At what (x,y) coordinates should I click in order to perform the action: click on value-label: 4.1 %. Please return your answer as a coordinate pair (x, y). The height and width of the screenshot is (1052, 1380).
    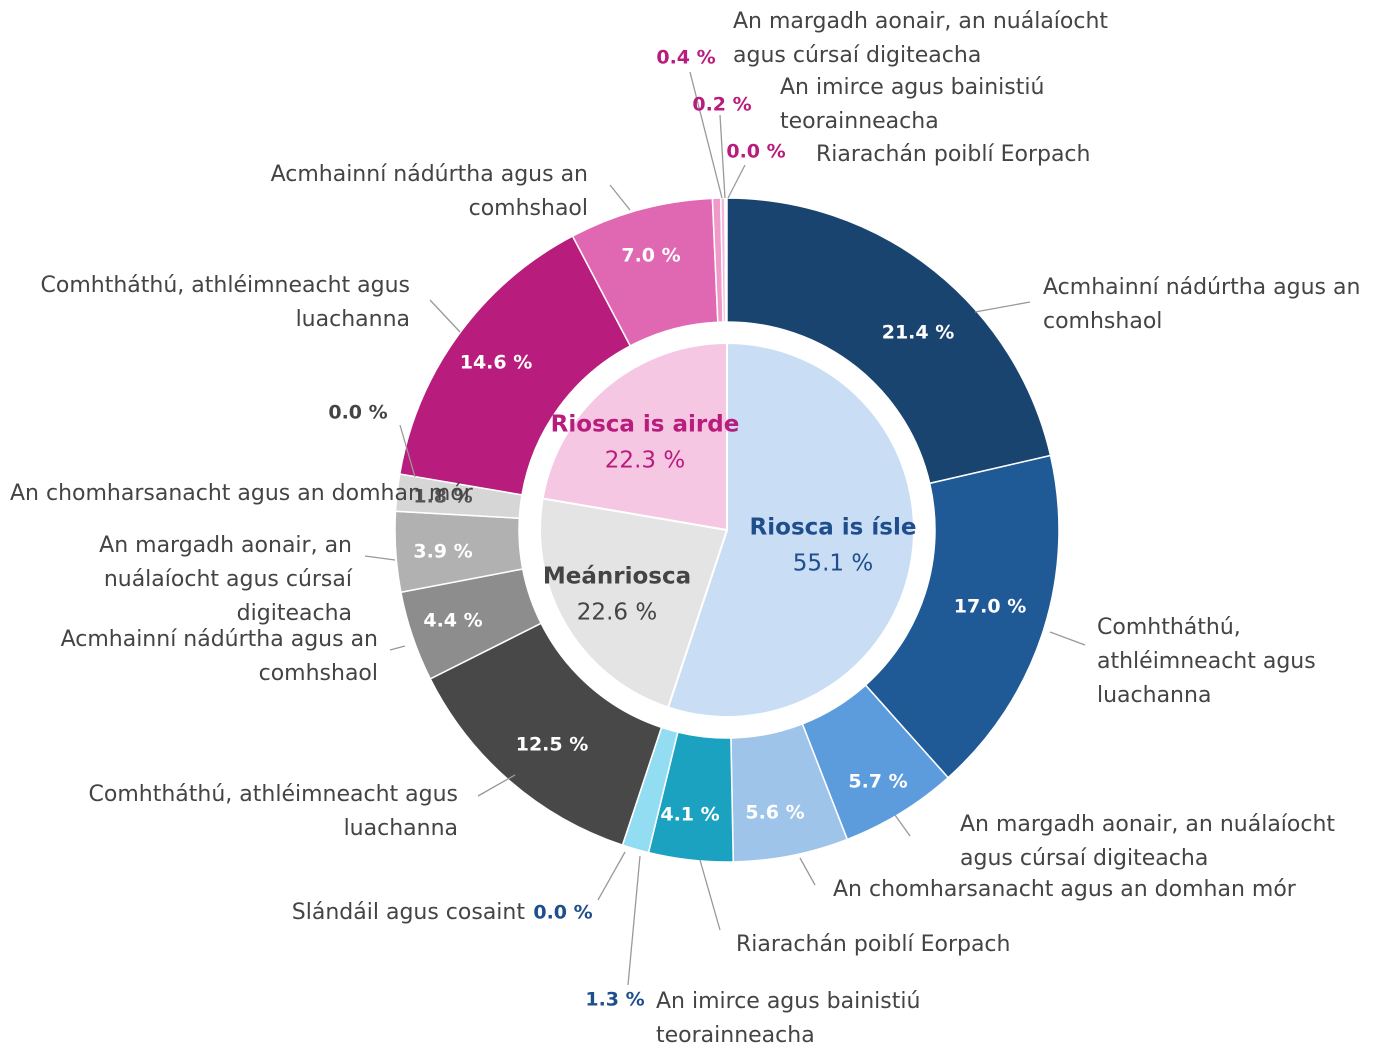
    Looking at the image, I should click on (689, 815).